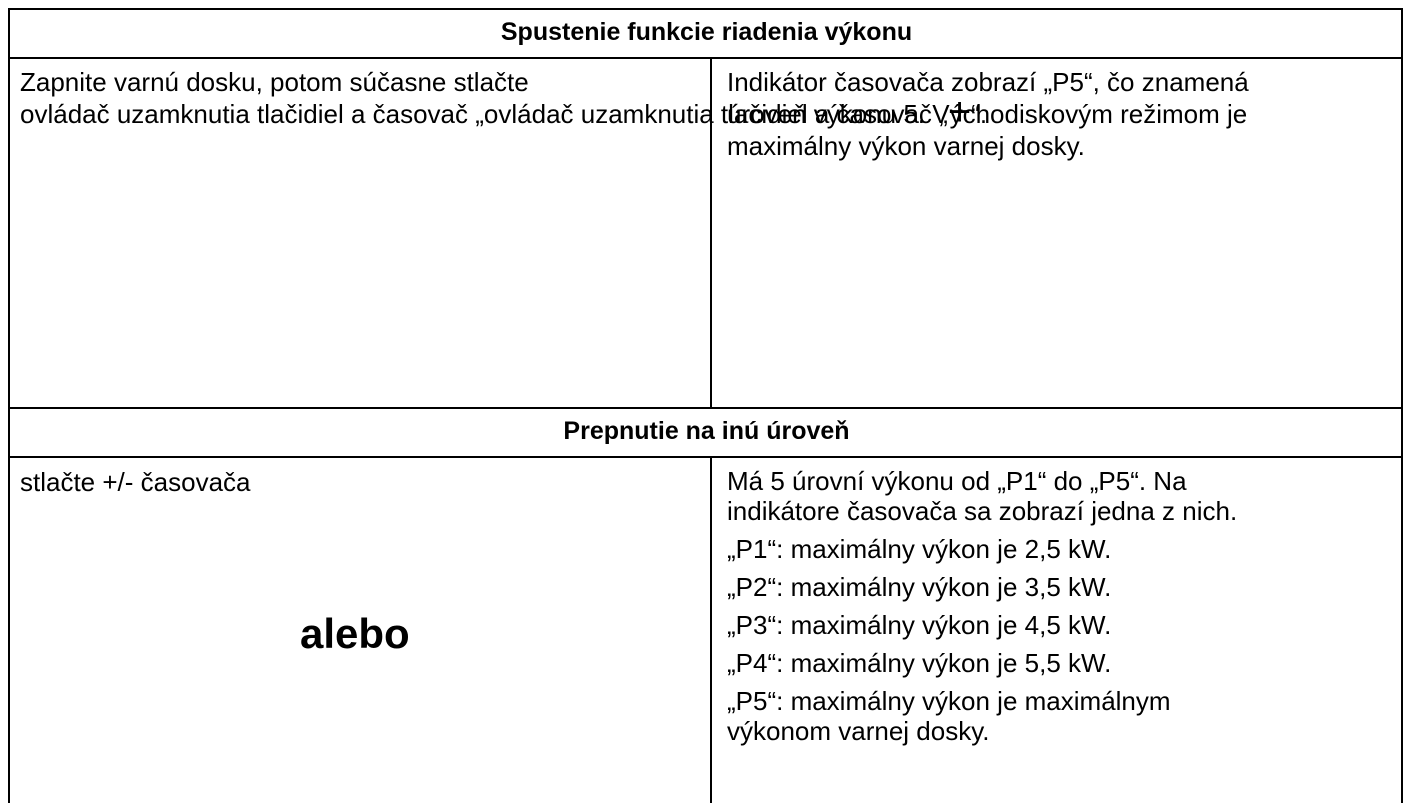 The image size is (1405, 803). I want to click on list-item: „P1“: maximálny výkon je 2,5 kW., so click(982, 549).